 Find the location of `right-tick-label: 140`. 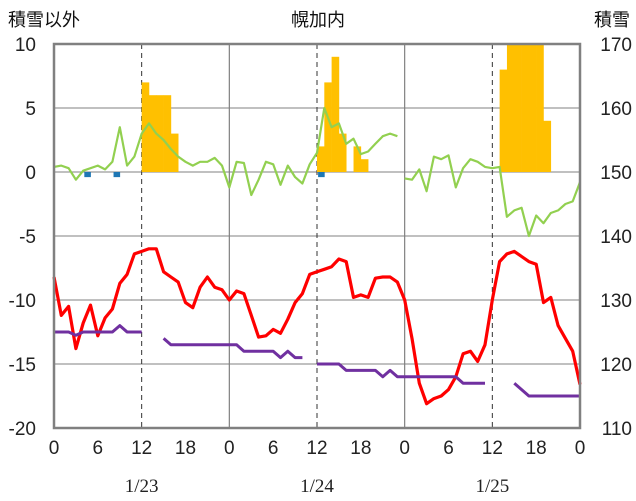

right-tick-label: 140 is located at coordinates (616, 237).